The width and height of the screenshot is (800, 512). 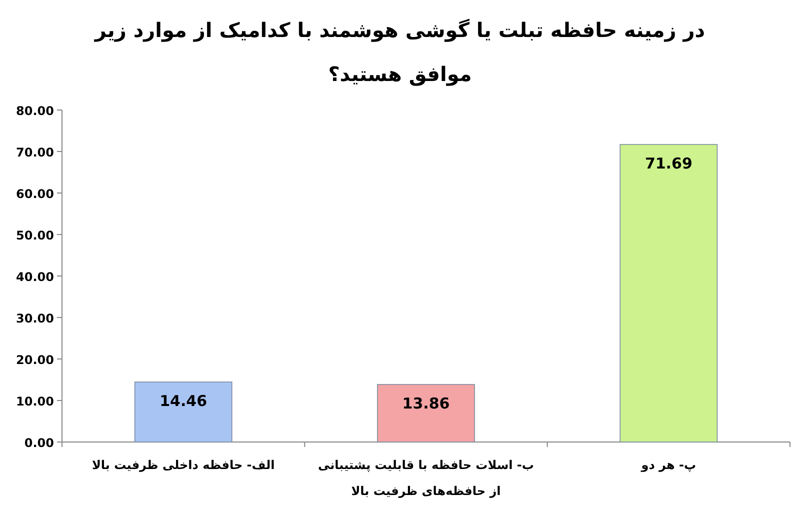 What do you see at coordinates (426, 478) in the screenshot?
I see `x-tick-label: ب- اسلات حافظه با قابلیت پشتیبانی از حافظه‌های ظرفیت بالا` at bounding box center [426, 478].